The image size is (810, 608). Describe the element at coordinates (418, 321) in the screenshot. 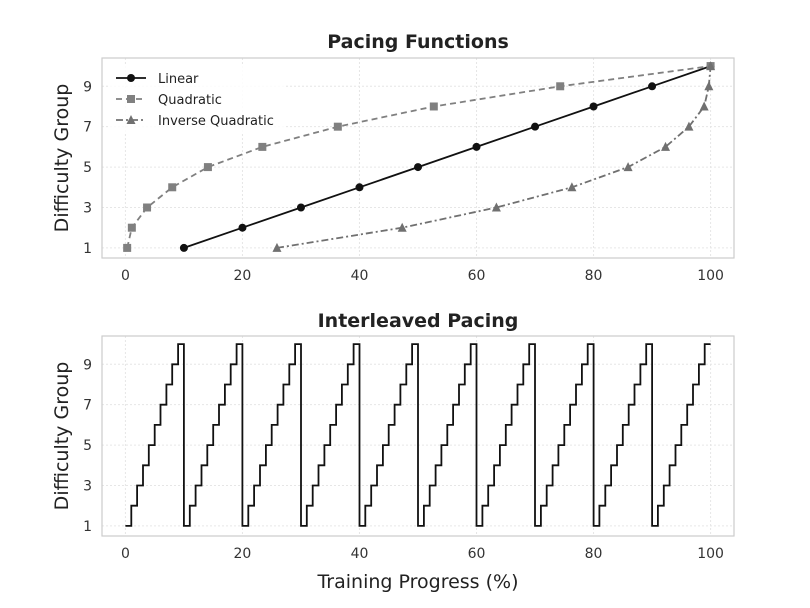

I see `chart-title: Interleaved Pacing` at that location.